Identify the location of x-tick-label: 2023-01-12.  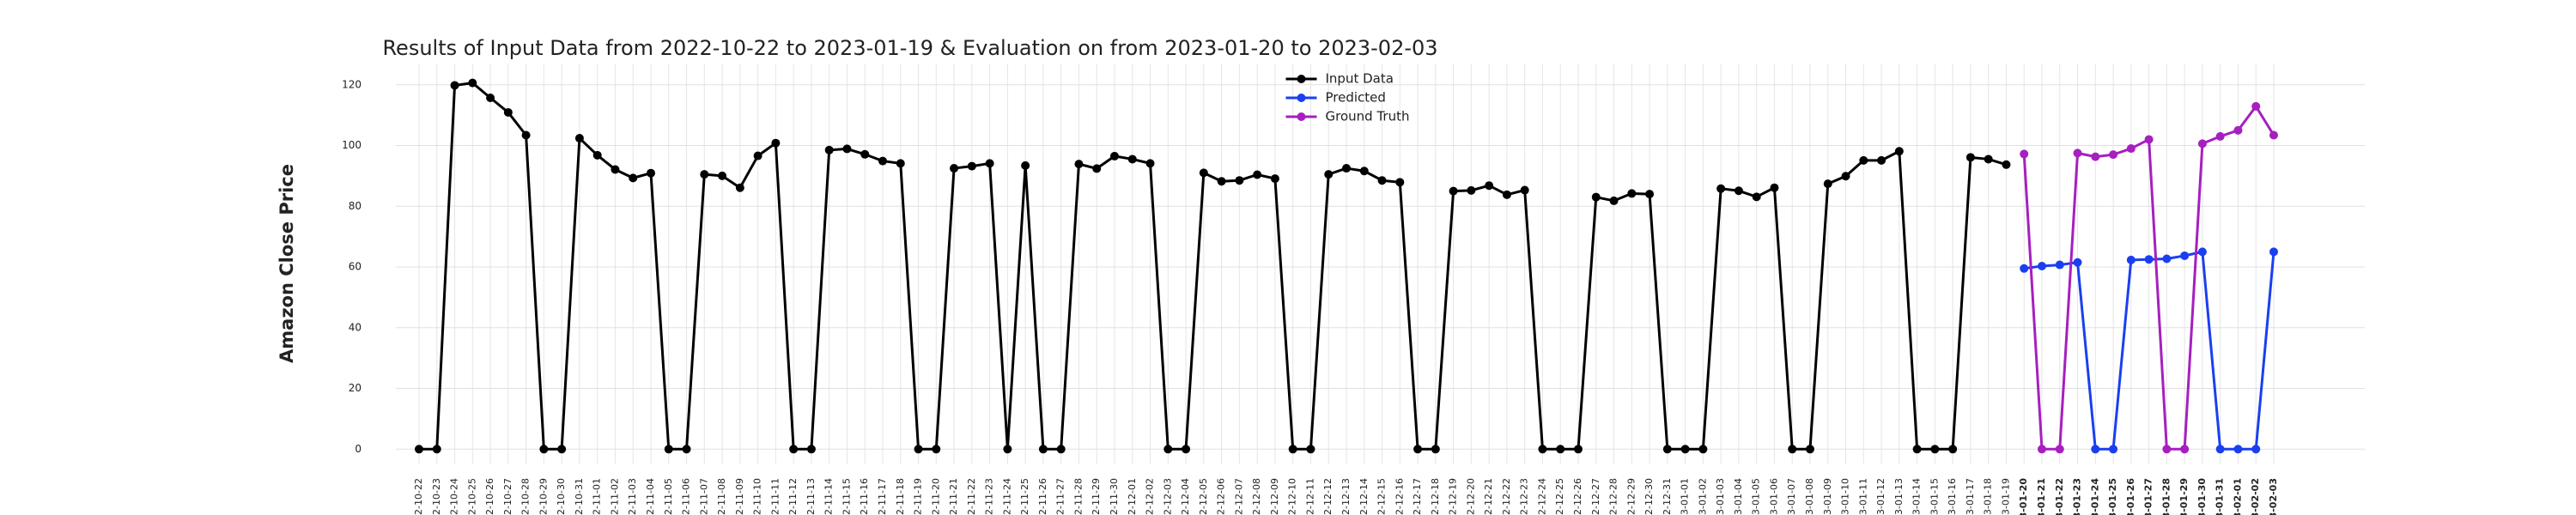
(1880, 496).